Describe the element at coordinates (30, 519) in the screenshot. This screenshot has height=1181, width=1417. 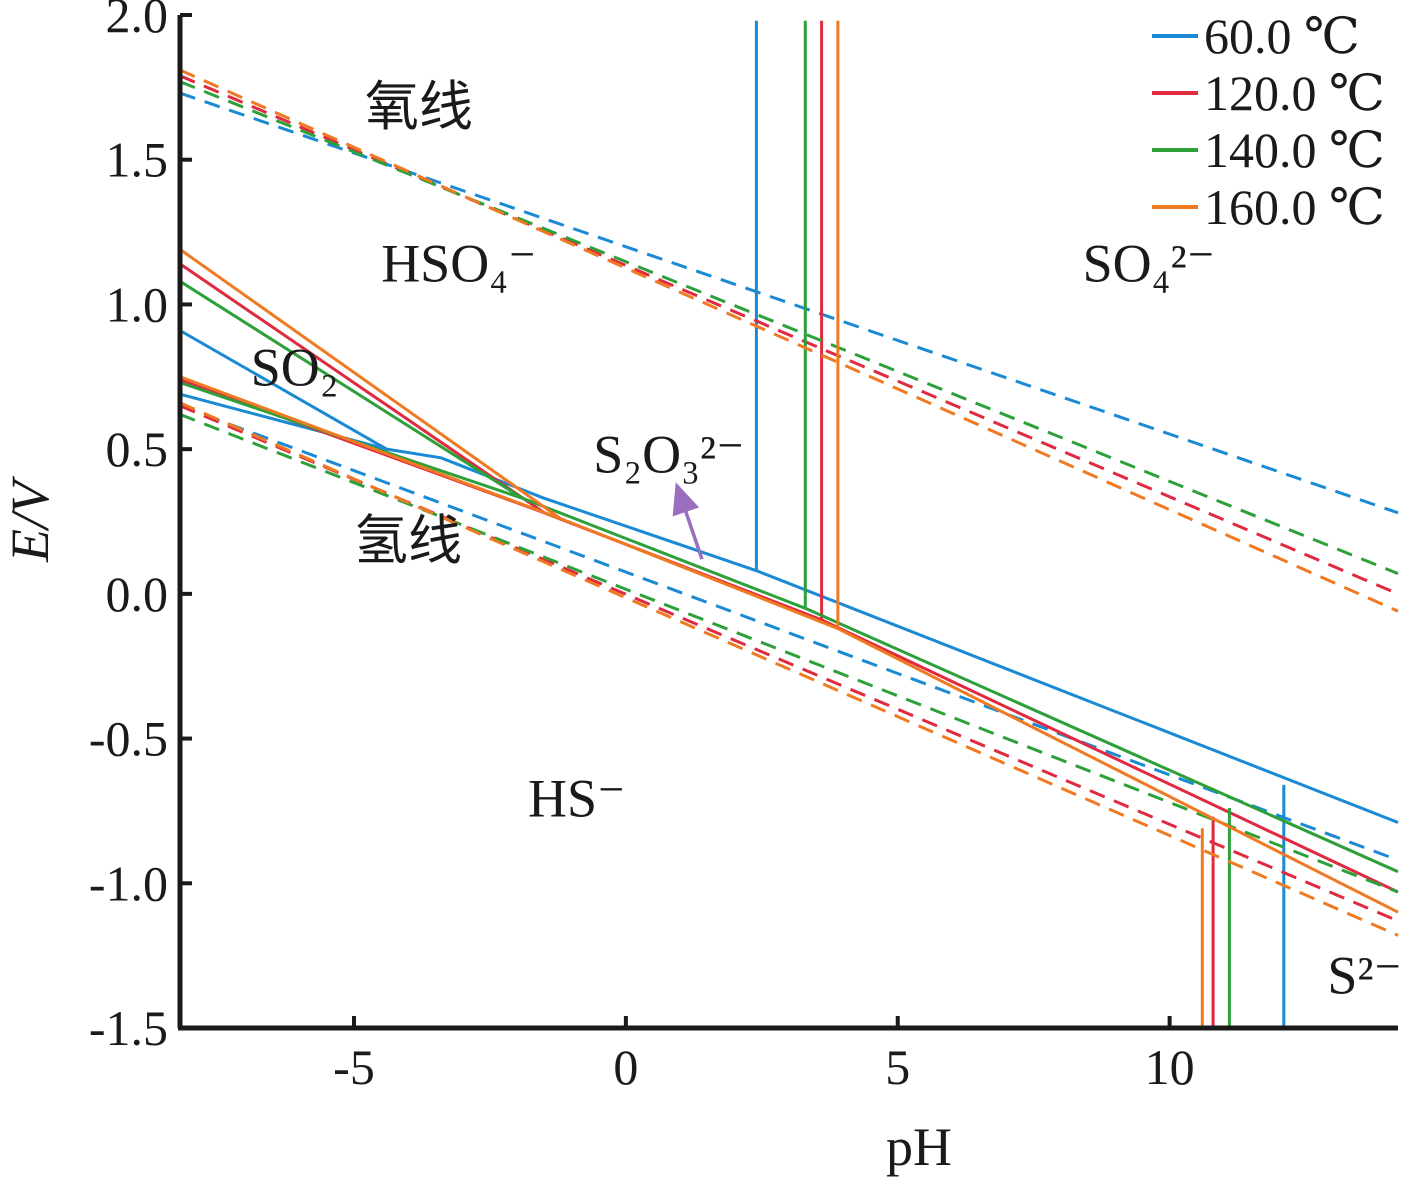
I see `y-axis-title: E/V` at that location.